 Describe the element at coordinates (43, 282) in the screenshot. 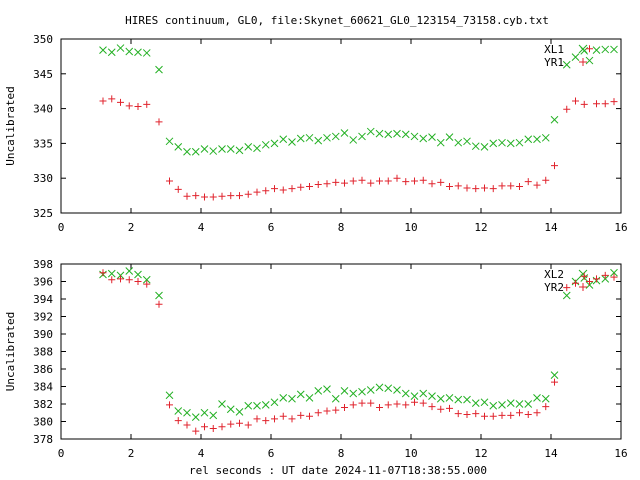

I see `y-tick-label: 396` at that location.